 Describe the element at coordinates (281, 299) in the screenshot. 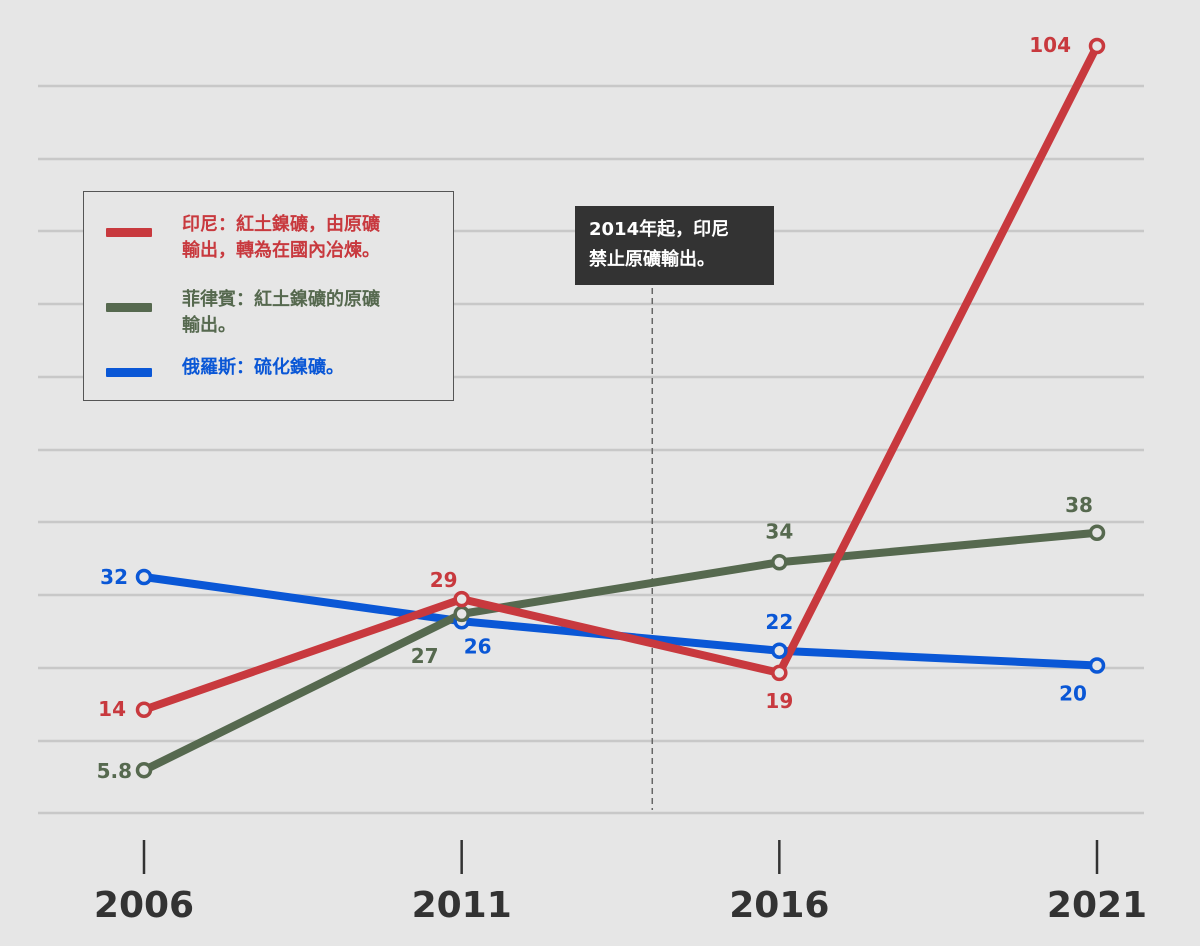

I see `legend-label-line: 菲律賓：紅土鎳礦的原礦` at that location.